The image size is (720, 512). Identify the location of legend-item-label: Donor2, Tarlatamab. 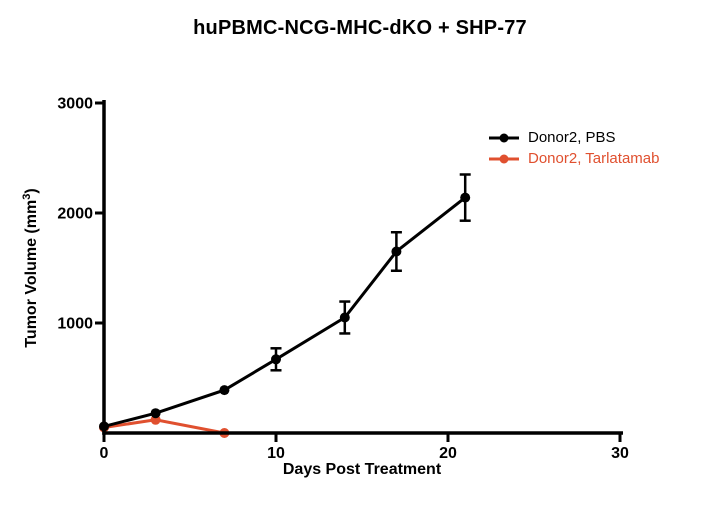
(594, 158).